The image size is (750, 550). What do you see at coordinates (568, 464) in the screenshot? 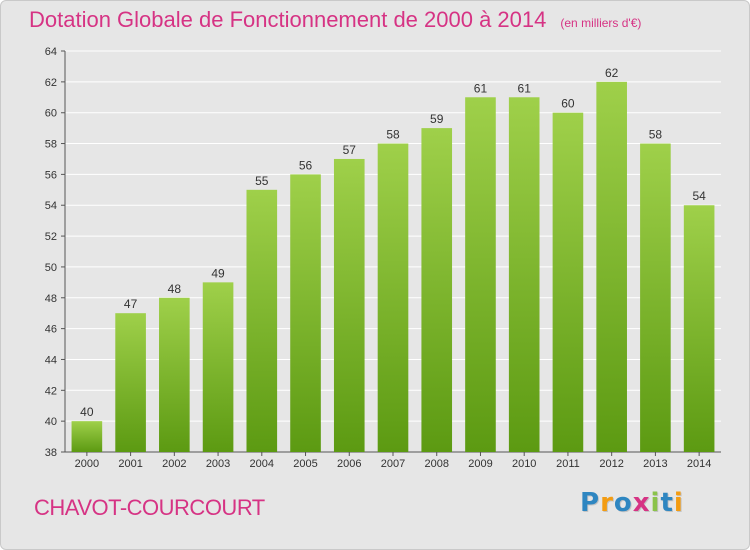
I see `x-tick-label-2011: 2011` at bounding box center [568, 464].